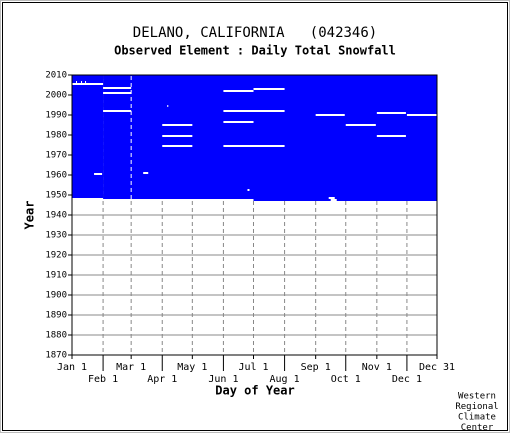 This screenshot has width=510, height=433. Describe the element at coordinates (30, 215) in the screenshot. I see `y-axis-label: Year` at that location.